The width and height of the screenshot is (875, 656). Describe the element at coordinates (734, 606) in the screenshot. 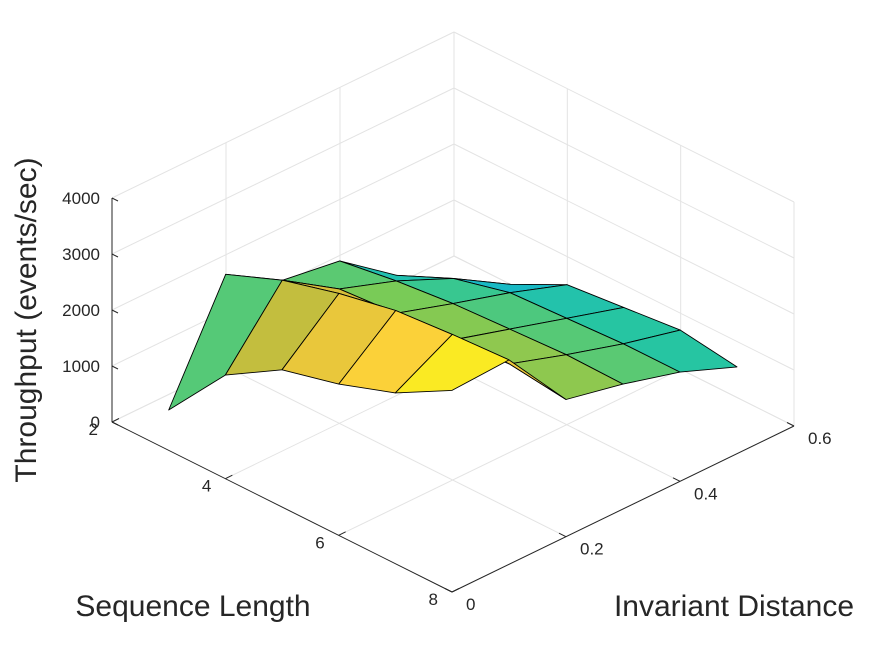

I see `y-axis-title: Invariant Distance` at that location.